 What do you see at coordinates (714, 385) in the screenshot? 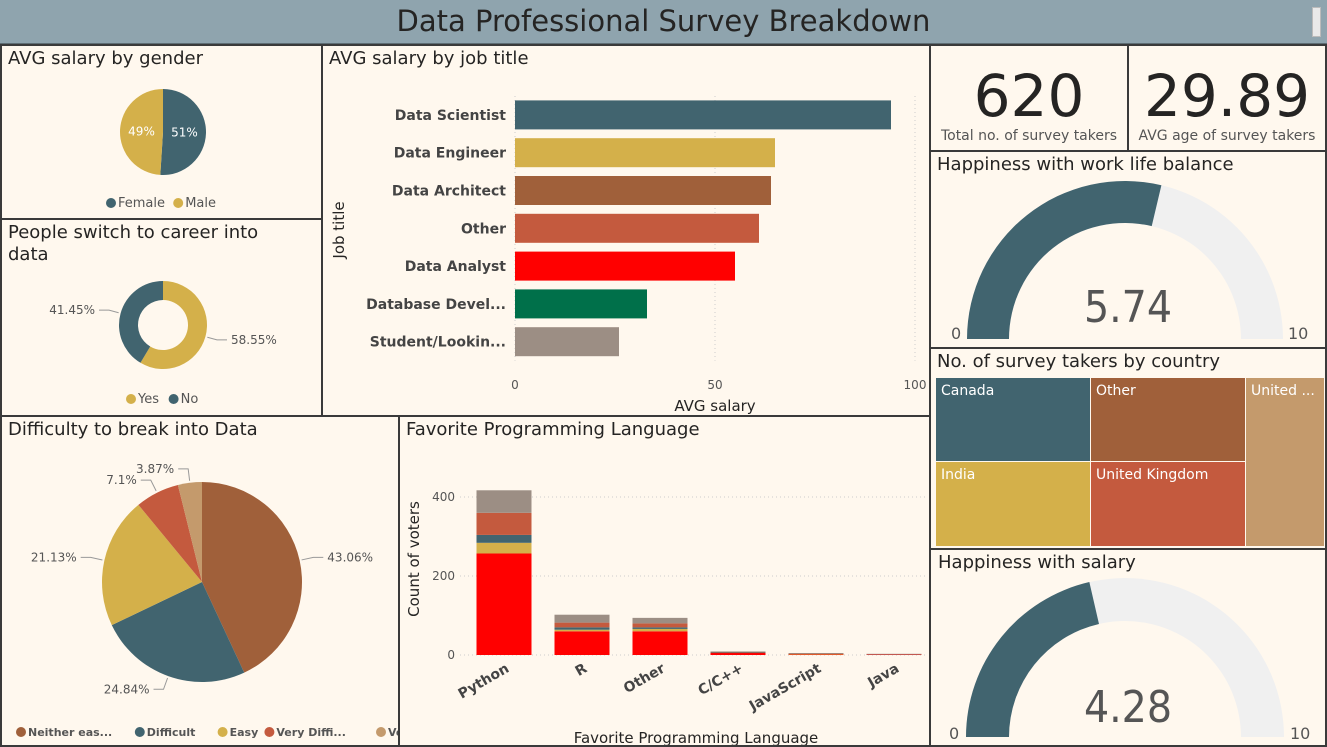
I see `job-xtick-1: 50` at bounding box center [714, 385].